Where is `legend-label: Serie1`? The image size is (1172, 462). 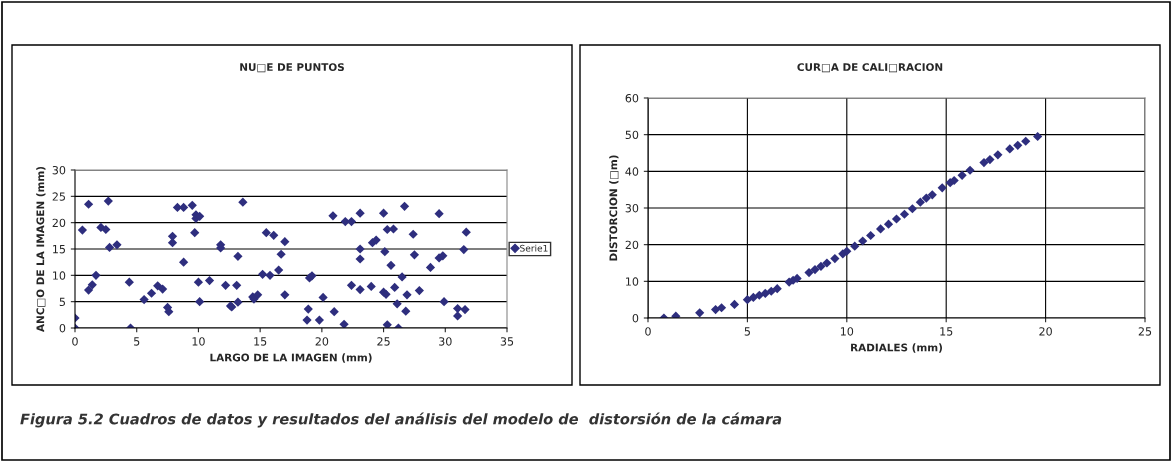
legend-label: Serie1 is located at coordinates (534, 248).